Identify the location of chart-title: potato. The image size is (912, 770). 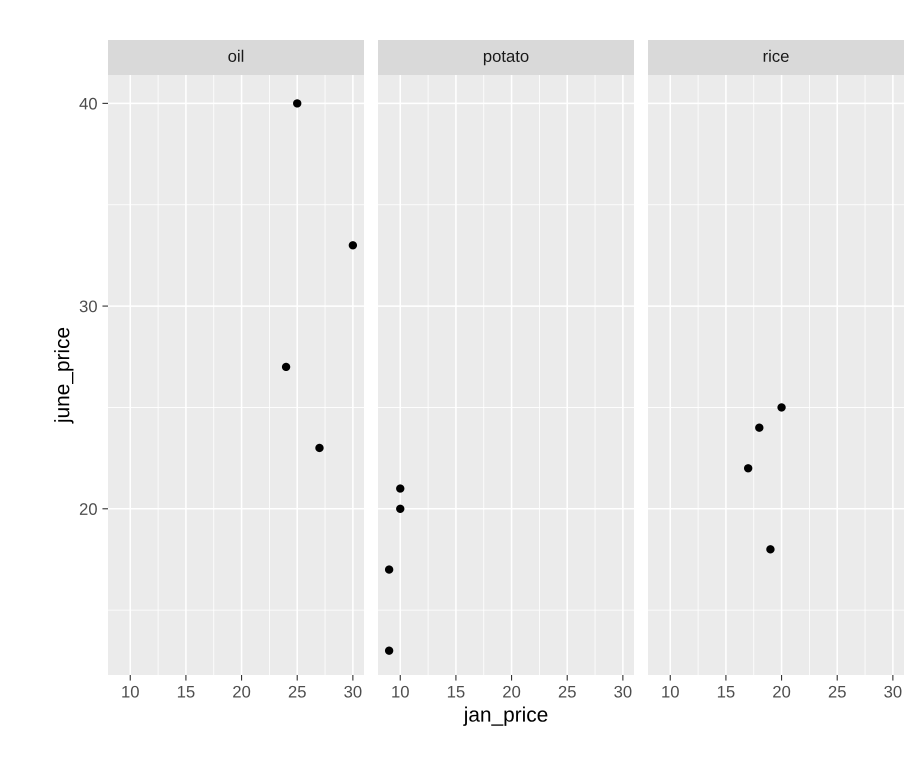
(506, 58).